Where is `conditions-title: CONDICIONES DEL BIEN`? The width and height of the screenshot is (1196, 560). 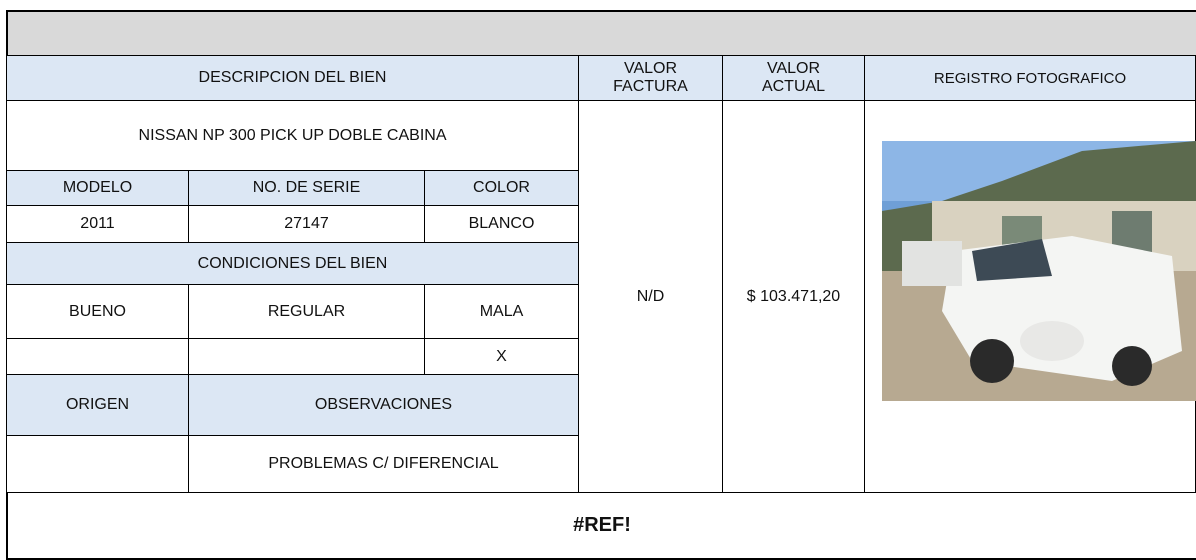 conditions-title: CONDICIONES DEL BIEN is located at coordinates (292, 263).